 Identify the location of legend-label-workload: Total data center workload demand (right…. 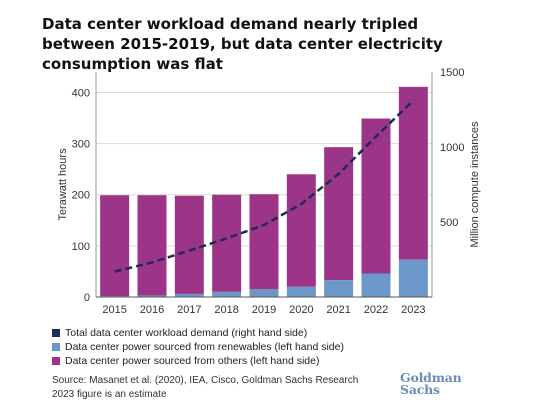
(186, 333).